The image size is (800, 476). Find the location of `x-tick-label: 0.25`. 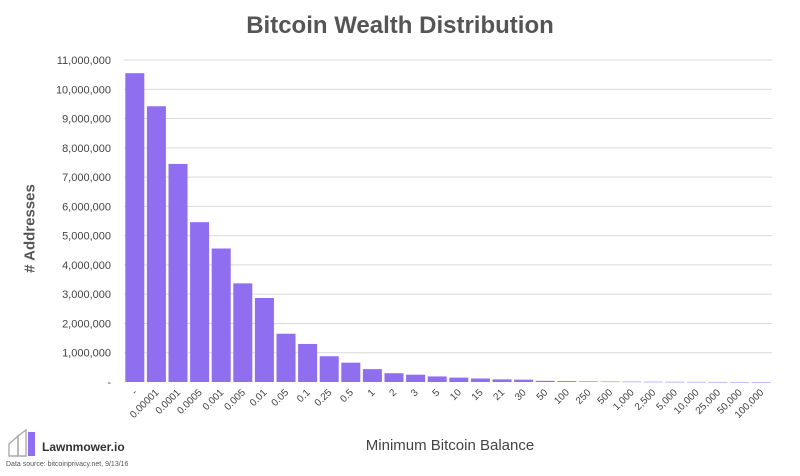

x-tick-label: 0.25 is located at coordinates (324, 398).